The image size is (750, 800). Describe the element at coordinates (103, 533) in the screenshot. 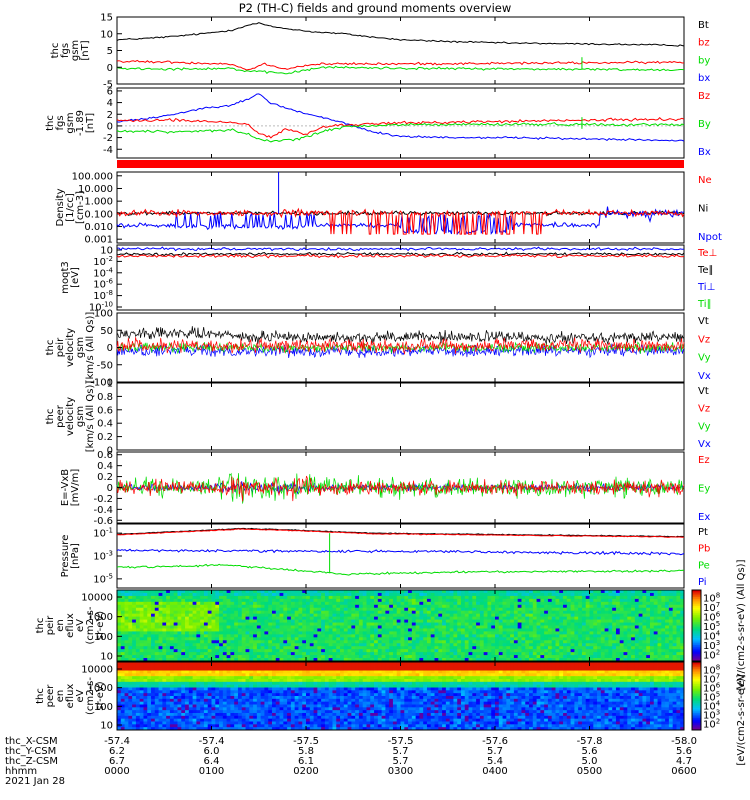

I see `pressure-ytick-label: 10-1` at that location.